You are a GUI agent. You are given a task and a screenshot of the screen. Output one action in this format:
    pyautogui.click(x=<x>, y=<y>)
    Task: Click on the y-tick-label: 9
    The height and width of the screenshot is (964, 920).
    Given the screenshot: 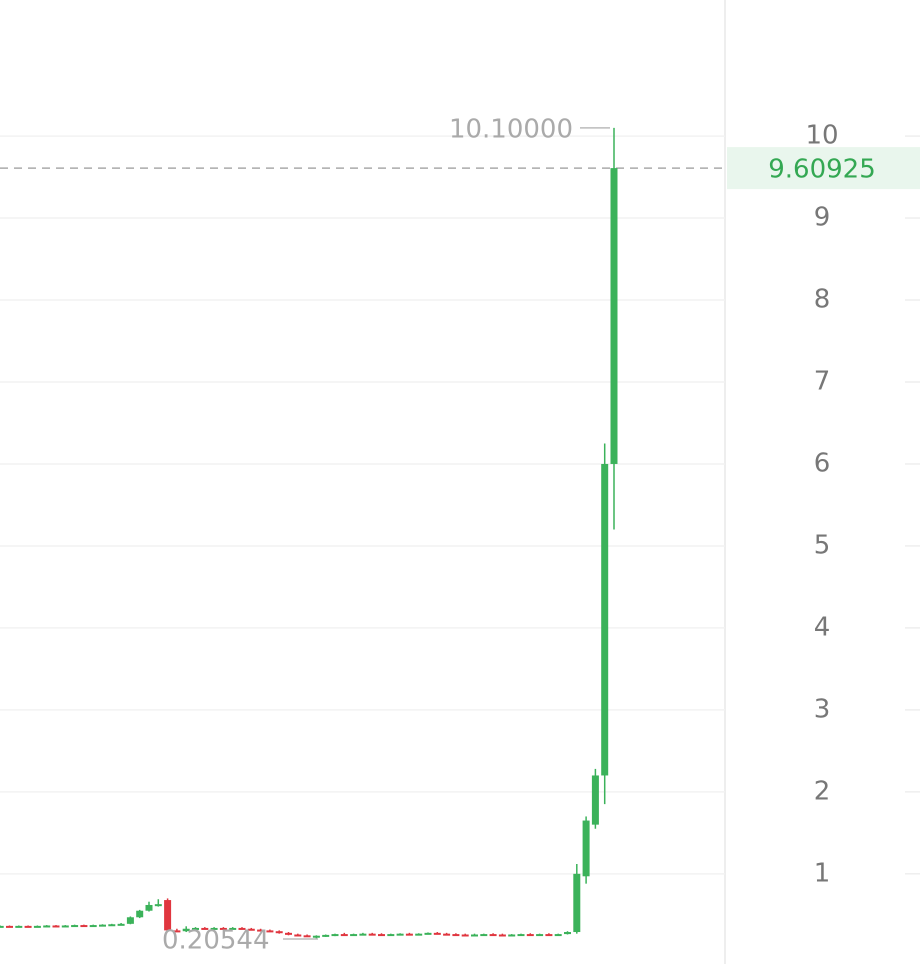 What is the action you would take?
    pyautogui.click(x=822, y=218)
    